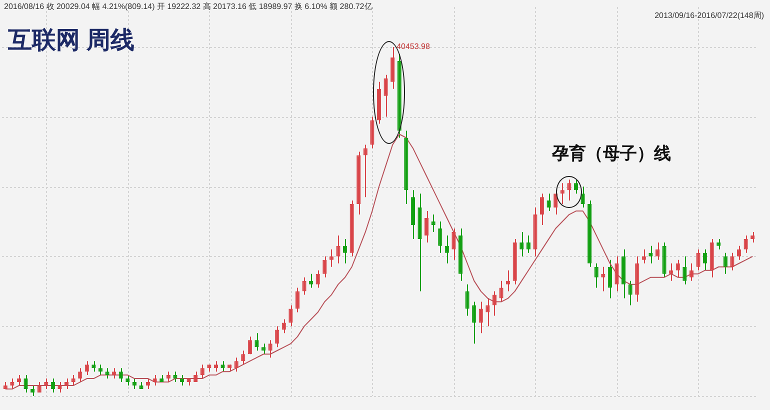 Image resolution: width=770 pixels, height=410 pixels. What do you see at coordinates (71, 41) in the screenshot?
I see `chart-title: 互联网 周线` at bounding box center [71, 41].